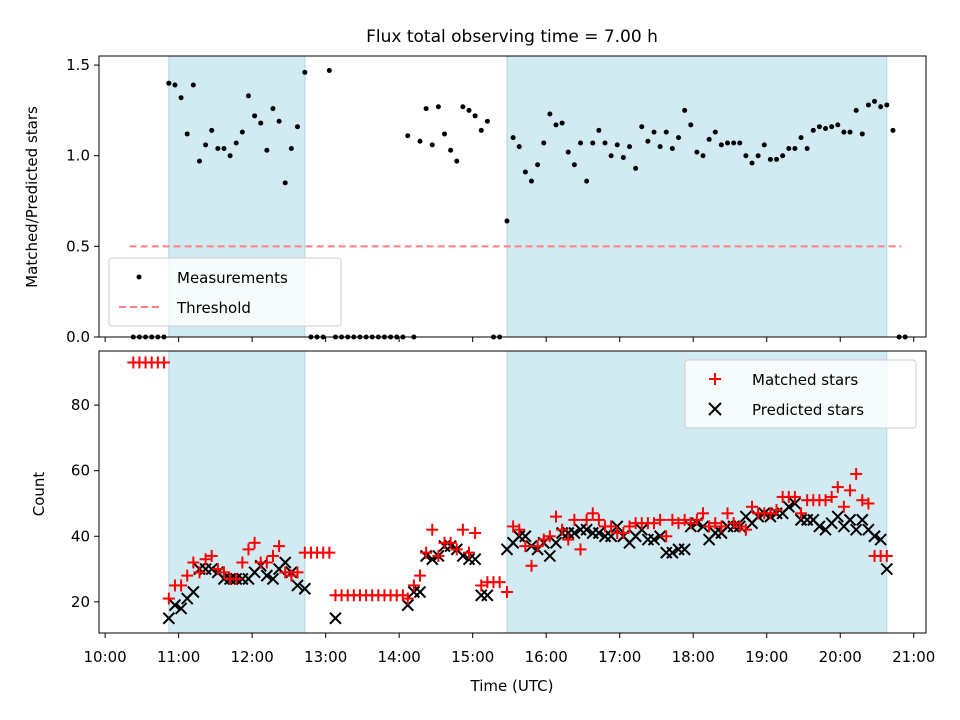  What do you see at coordinates (766, 657) in the screenshot?
I see `bottom-x-tick-label: 19:00` at bounding box center [766, 657].